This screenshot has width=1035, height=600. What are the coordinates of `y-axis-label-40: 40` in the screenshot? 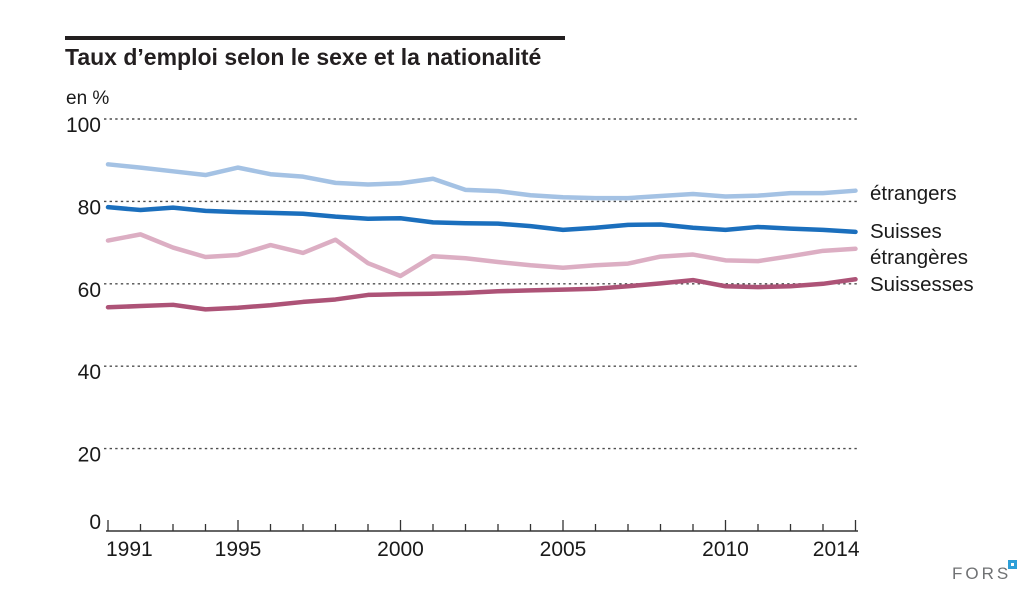 It's located at (89, 372).